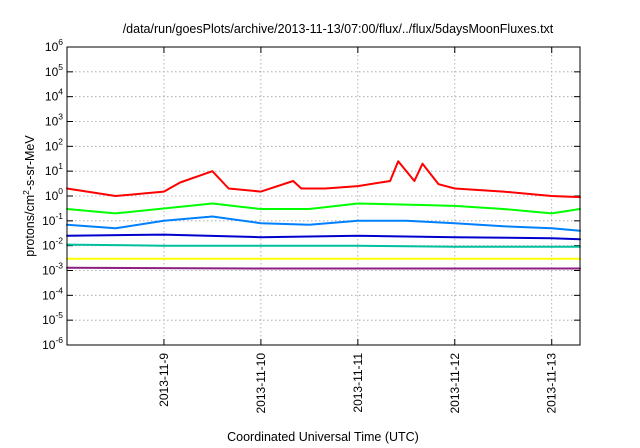  I want to click on y-tick-label-exp: 5, so click(60, 67).